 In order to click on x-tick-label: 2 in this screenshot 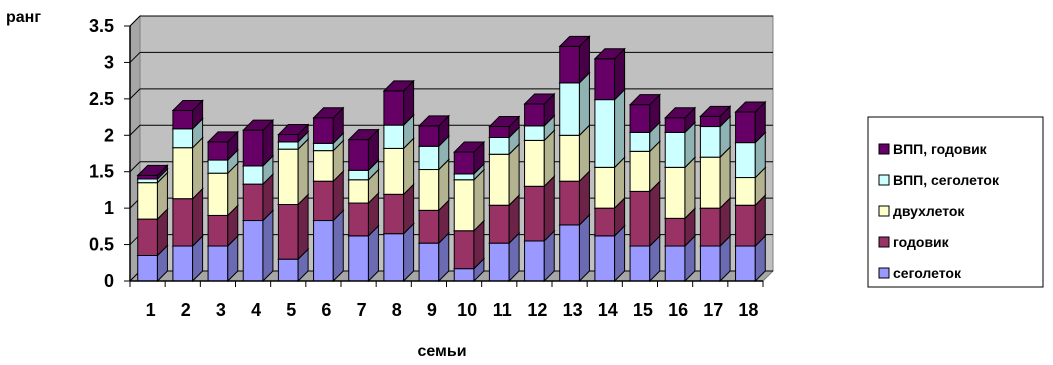, I will do `click(186, 310)`.